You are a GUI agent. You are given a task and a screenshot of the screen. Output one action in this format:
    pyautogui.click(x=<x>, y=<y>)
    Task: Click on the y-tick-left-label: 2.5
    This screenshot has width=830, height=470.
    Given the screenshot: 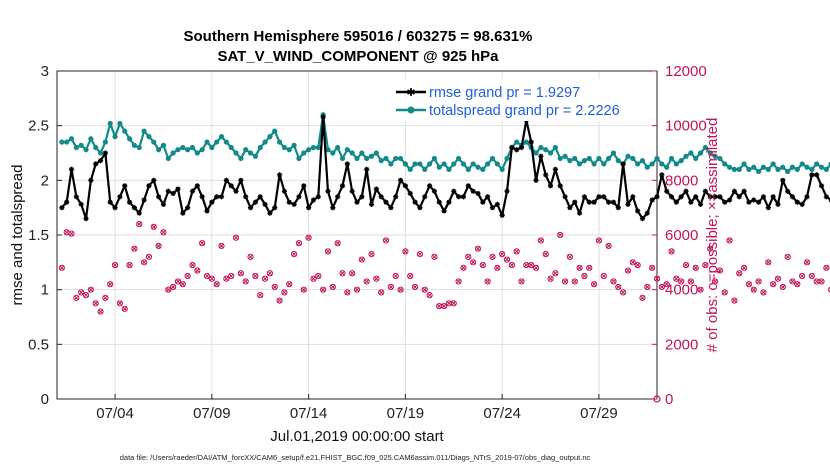 What is the action you would take?
    pyautogui.click(x=38, y=126)
    